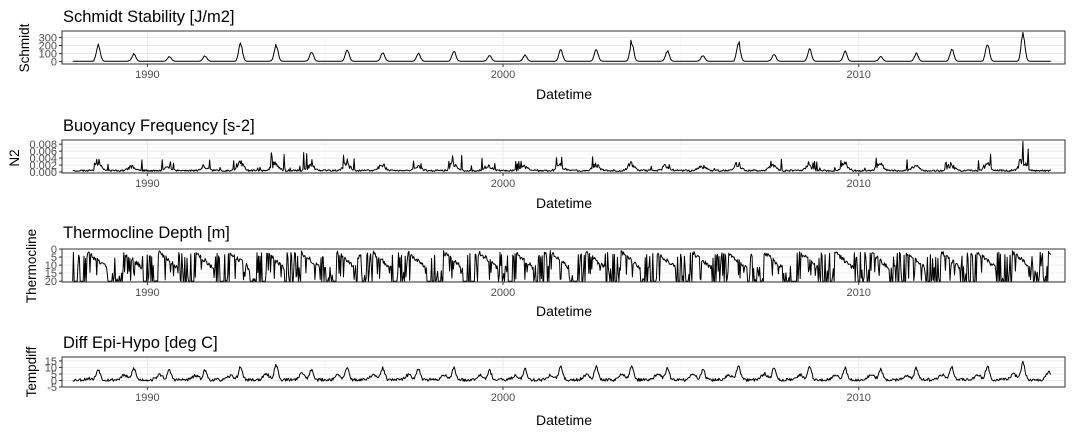  What do you see at coordinates (31, 266) in the screenshot?
I see `y-axis-label: Thermocline` at bounding box center [31, 266].